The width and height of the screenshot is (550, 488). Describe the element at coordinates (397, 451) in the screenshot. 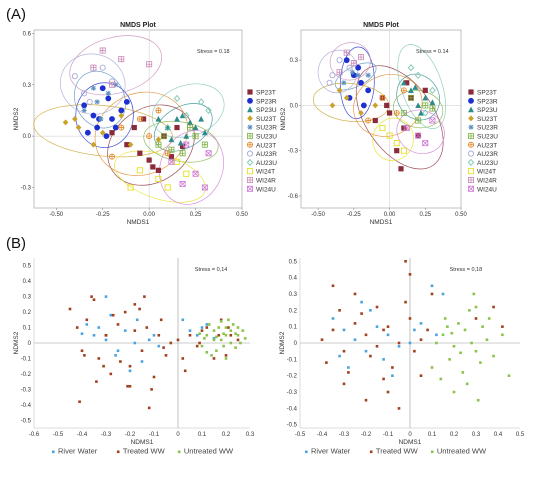

I see `legend-label: Treated WW` at that location.